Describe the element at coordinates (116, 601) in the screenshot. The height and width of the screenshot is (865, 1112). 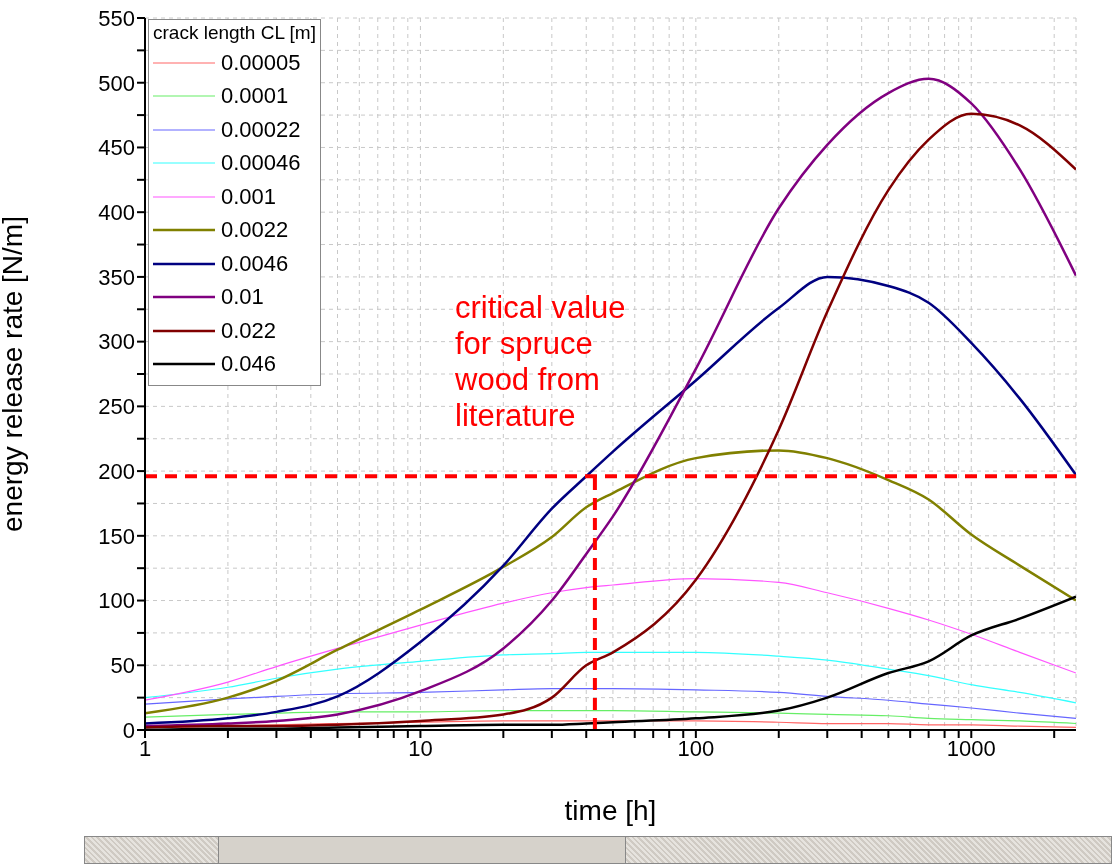
I see `y-tick-label: 100` at that location.